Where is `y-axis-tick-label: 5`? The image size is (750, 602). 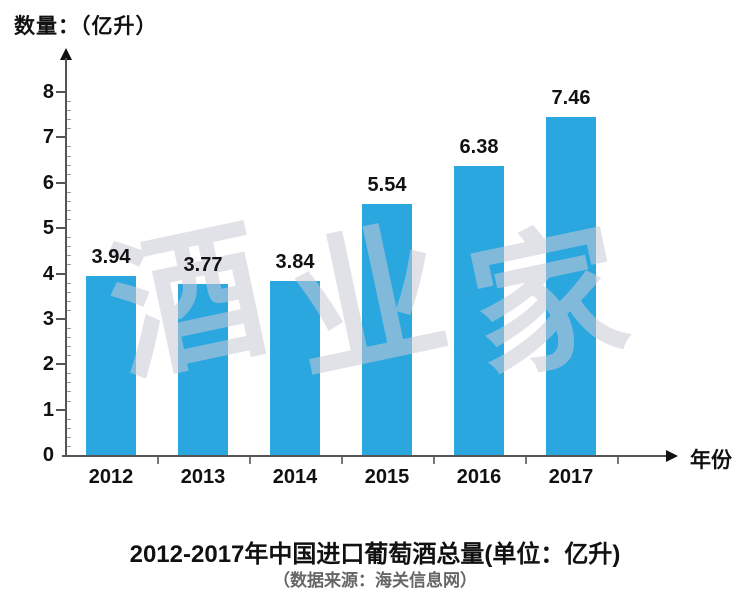
y-axis-tick-label: 5 is located at coordinates (48, 228).